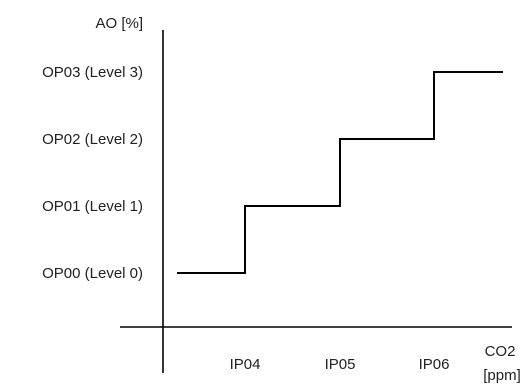 Image resolution: width=532 pixels, height=387 pixels. What do you see at coordinates (92, 139) in the screenshot?
I see `y-tick-label-2: OP02 (Level 2)` at bounding box center [92, 139].